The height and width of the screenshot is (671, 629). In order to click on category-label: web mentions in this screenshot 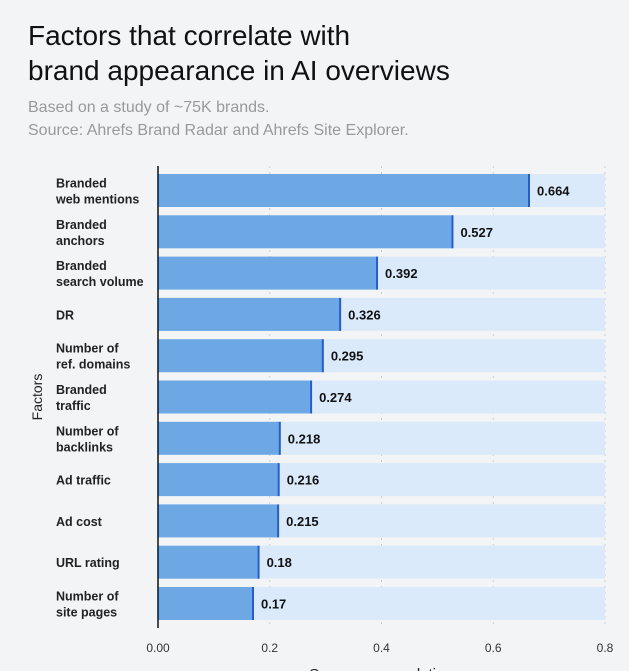, I will do `click(97, 200)`.